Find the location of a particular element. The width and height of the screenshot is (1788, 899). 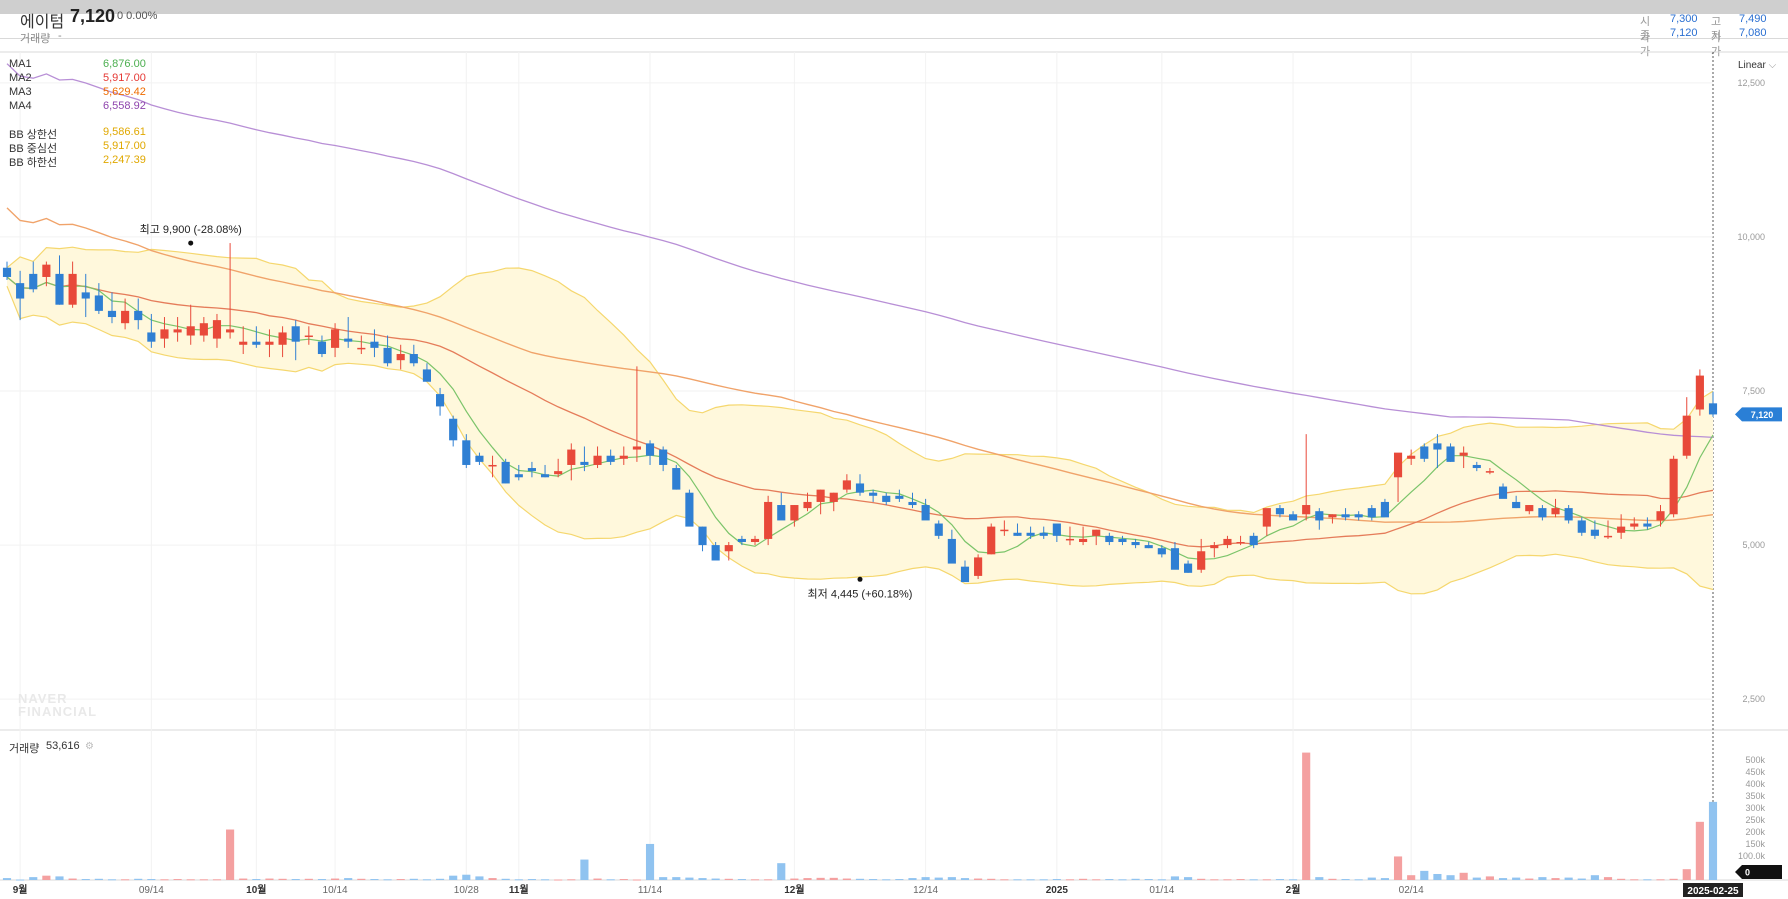

date-tick-label: 10/14 is located at coordinates (335, 890).